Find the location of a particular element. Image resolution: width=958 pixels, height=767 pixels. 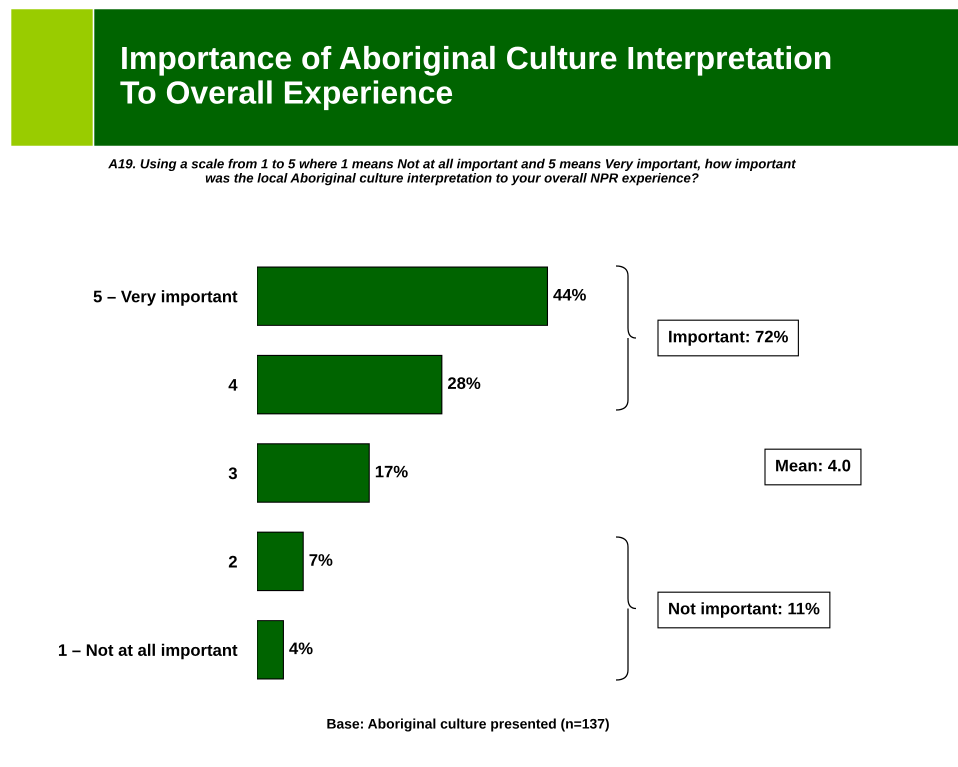

text: Mean: 4.0 is located at coordinates (813, 466).